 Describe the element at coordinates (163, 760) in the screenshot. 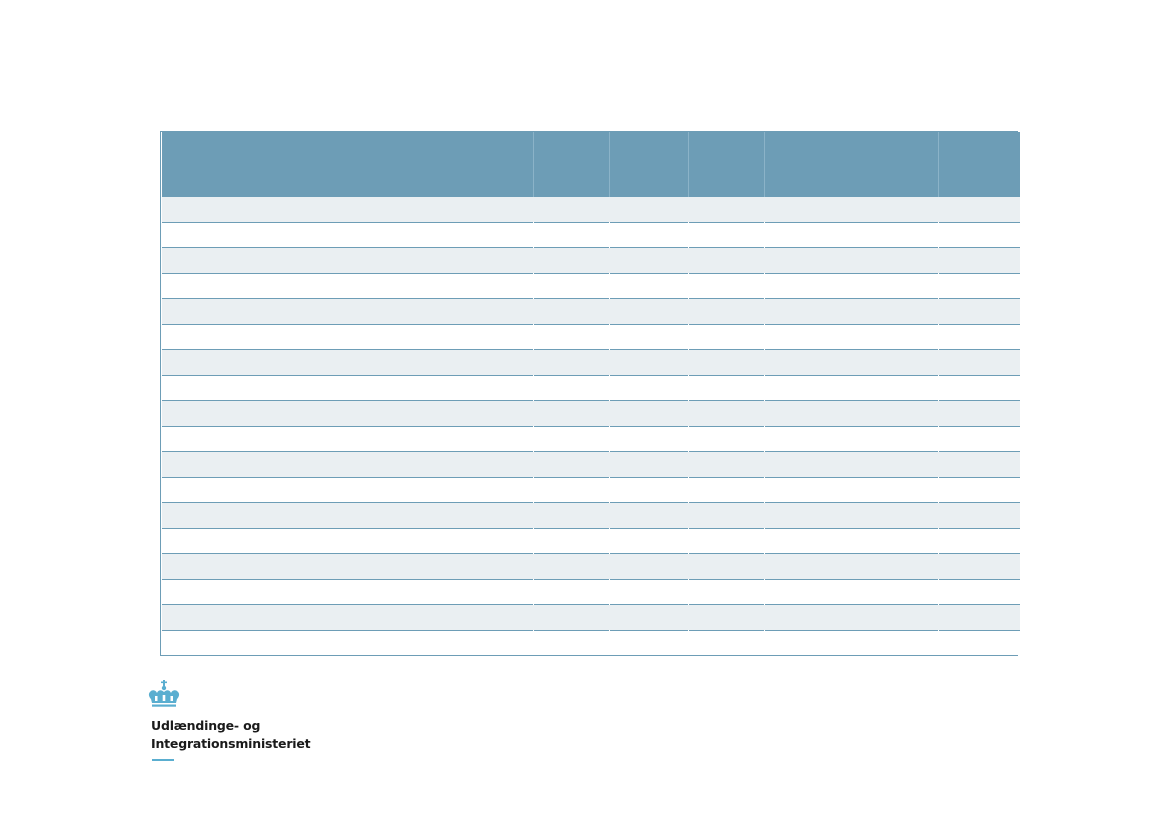

I see `accent-line` at that location.